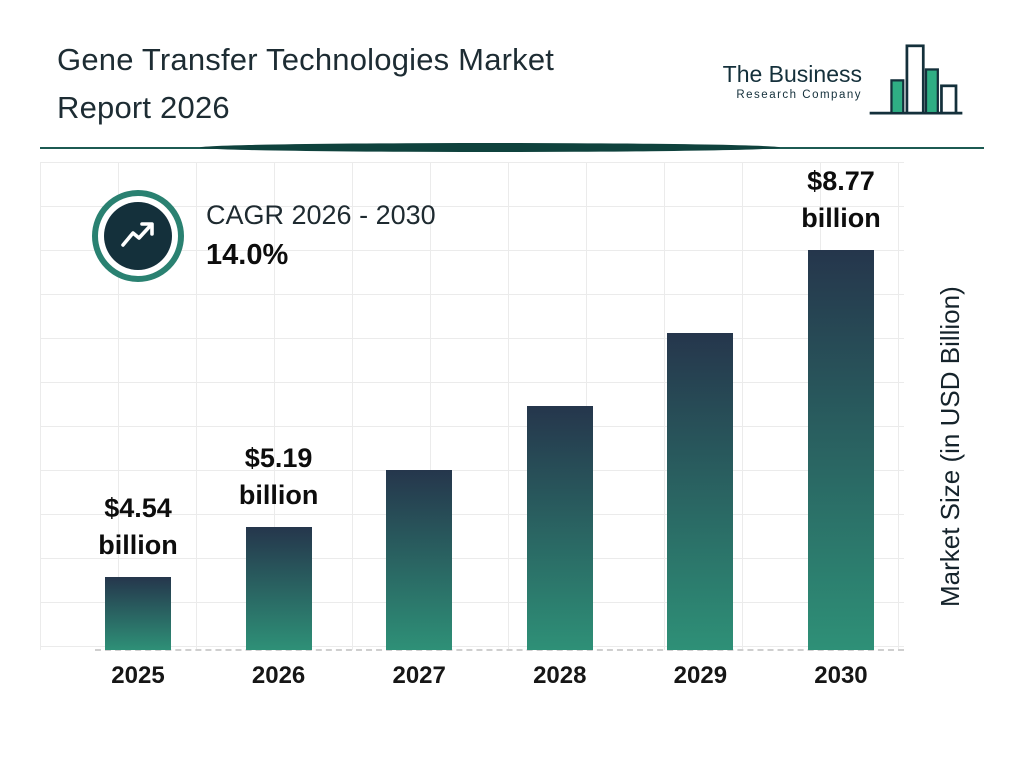 The height and width of the screenshot is (768, 1024). I want to click on trending-up-icon-circle, so click(138, 236).